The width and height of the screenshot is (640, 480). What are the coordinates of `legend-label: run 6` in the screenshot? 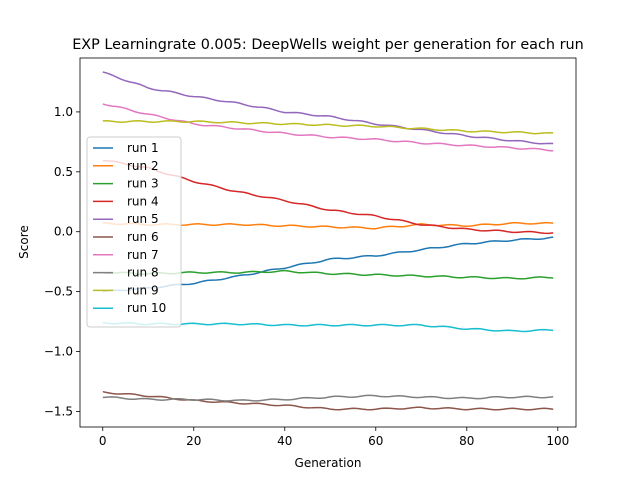 It's located at (143, 237).